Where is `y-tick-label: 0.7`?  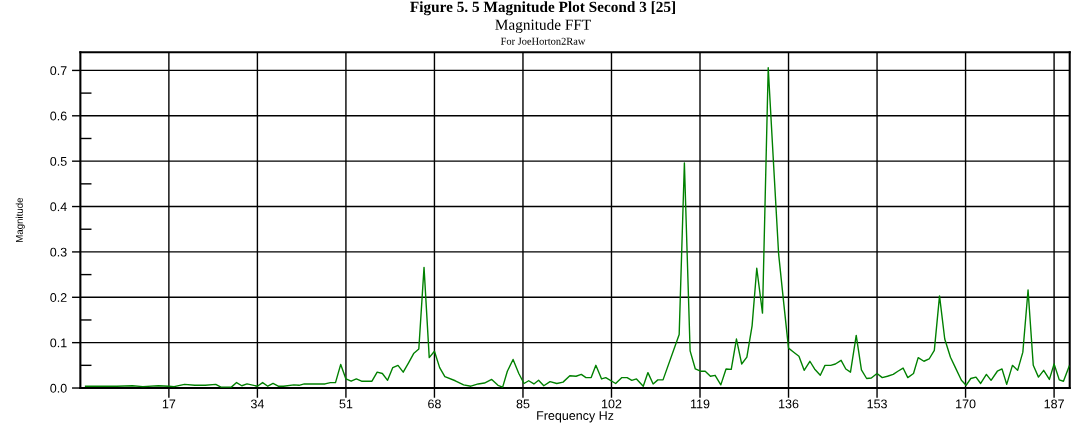
y-tick-label: 0.7 is located at coordinates (58, 71).